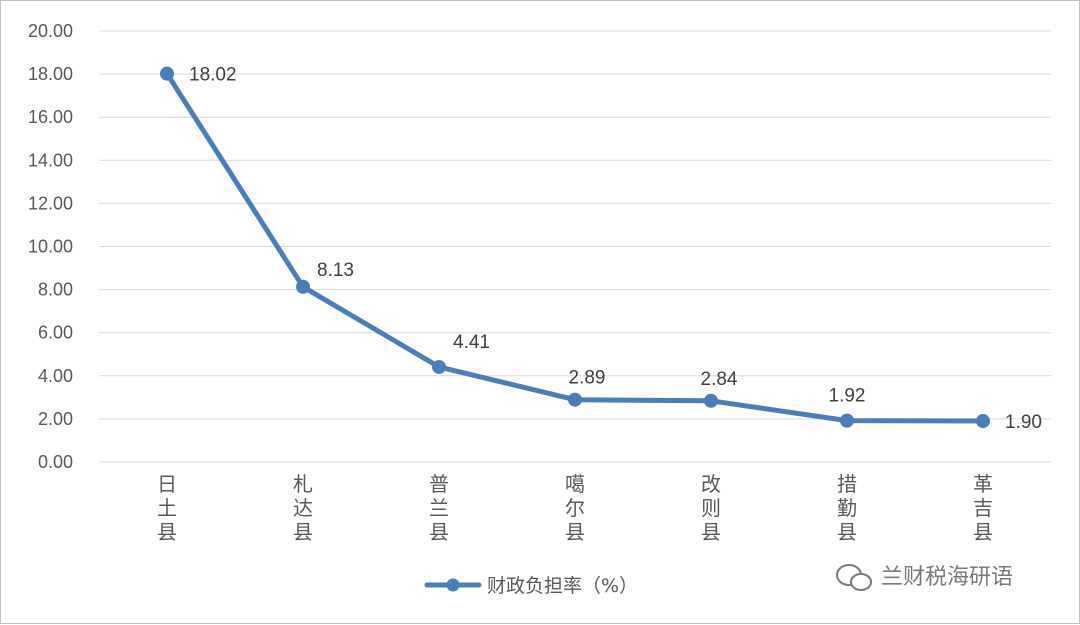 This screenshot has width=1080, height=625. What do you see at coordinates (50, 160) in the screenshot?
I see `y-tick-label: 14.00` at bounding box center [50, 160].